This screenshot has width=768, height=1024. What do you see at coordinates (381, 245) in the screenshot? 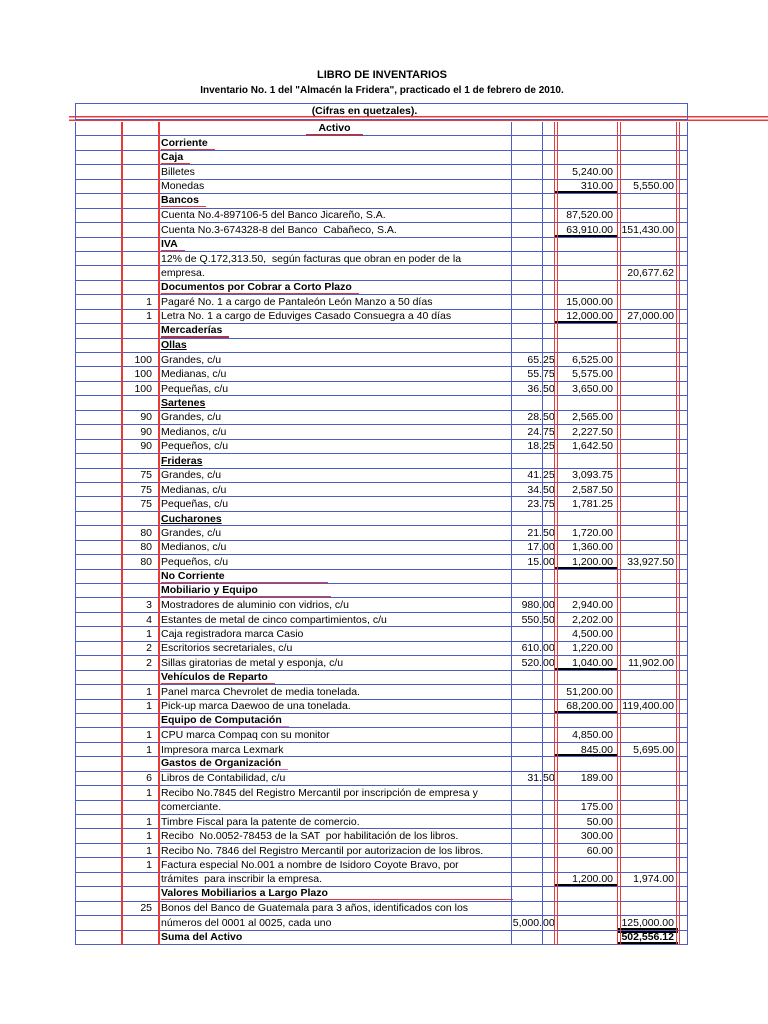
I see `table-row: IVA` at bounding box center [381, 245].